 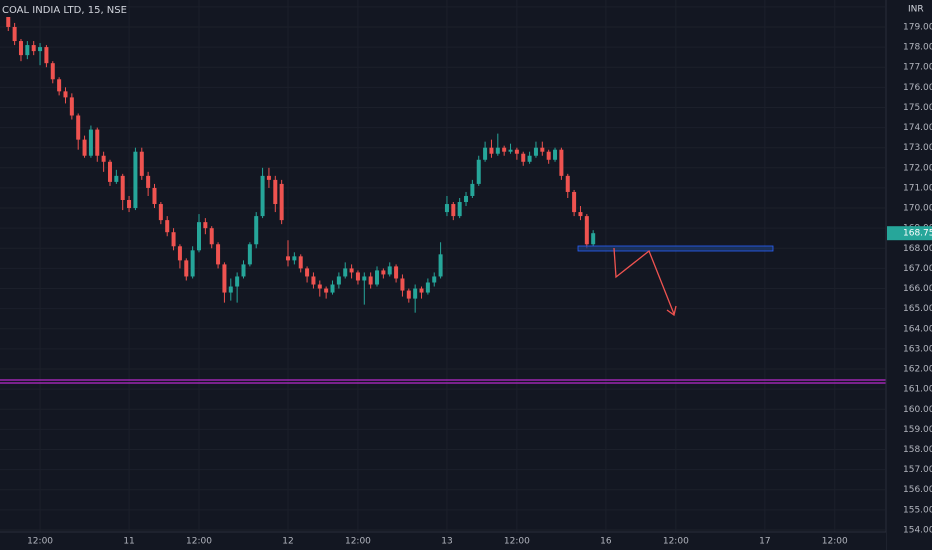 What do you see at coordinates (917, 530) in the screenshot?
I see `y-tick-label: 154.00` at bounding box center [917, 530].